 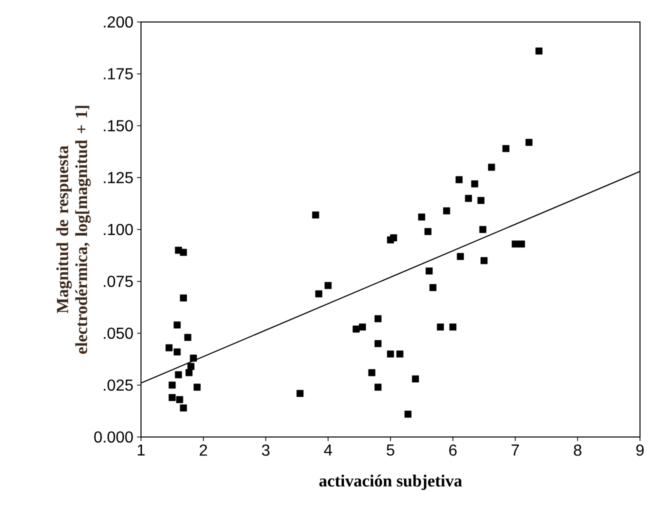 I want to click on x-tick-label: 4, so click(x=328, y=450).